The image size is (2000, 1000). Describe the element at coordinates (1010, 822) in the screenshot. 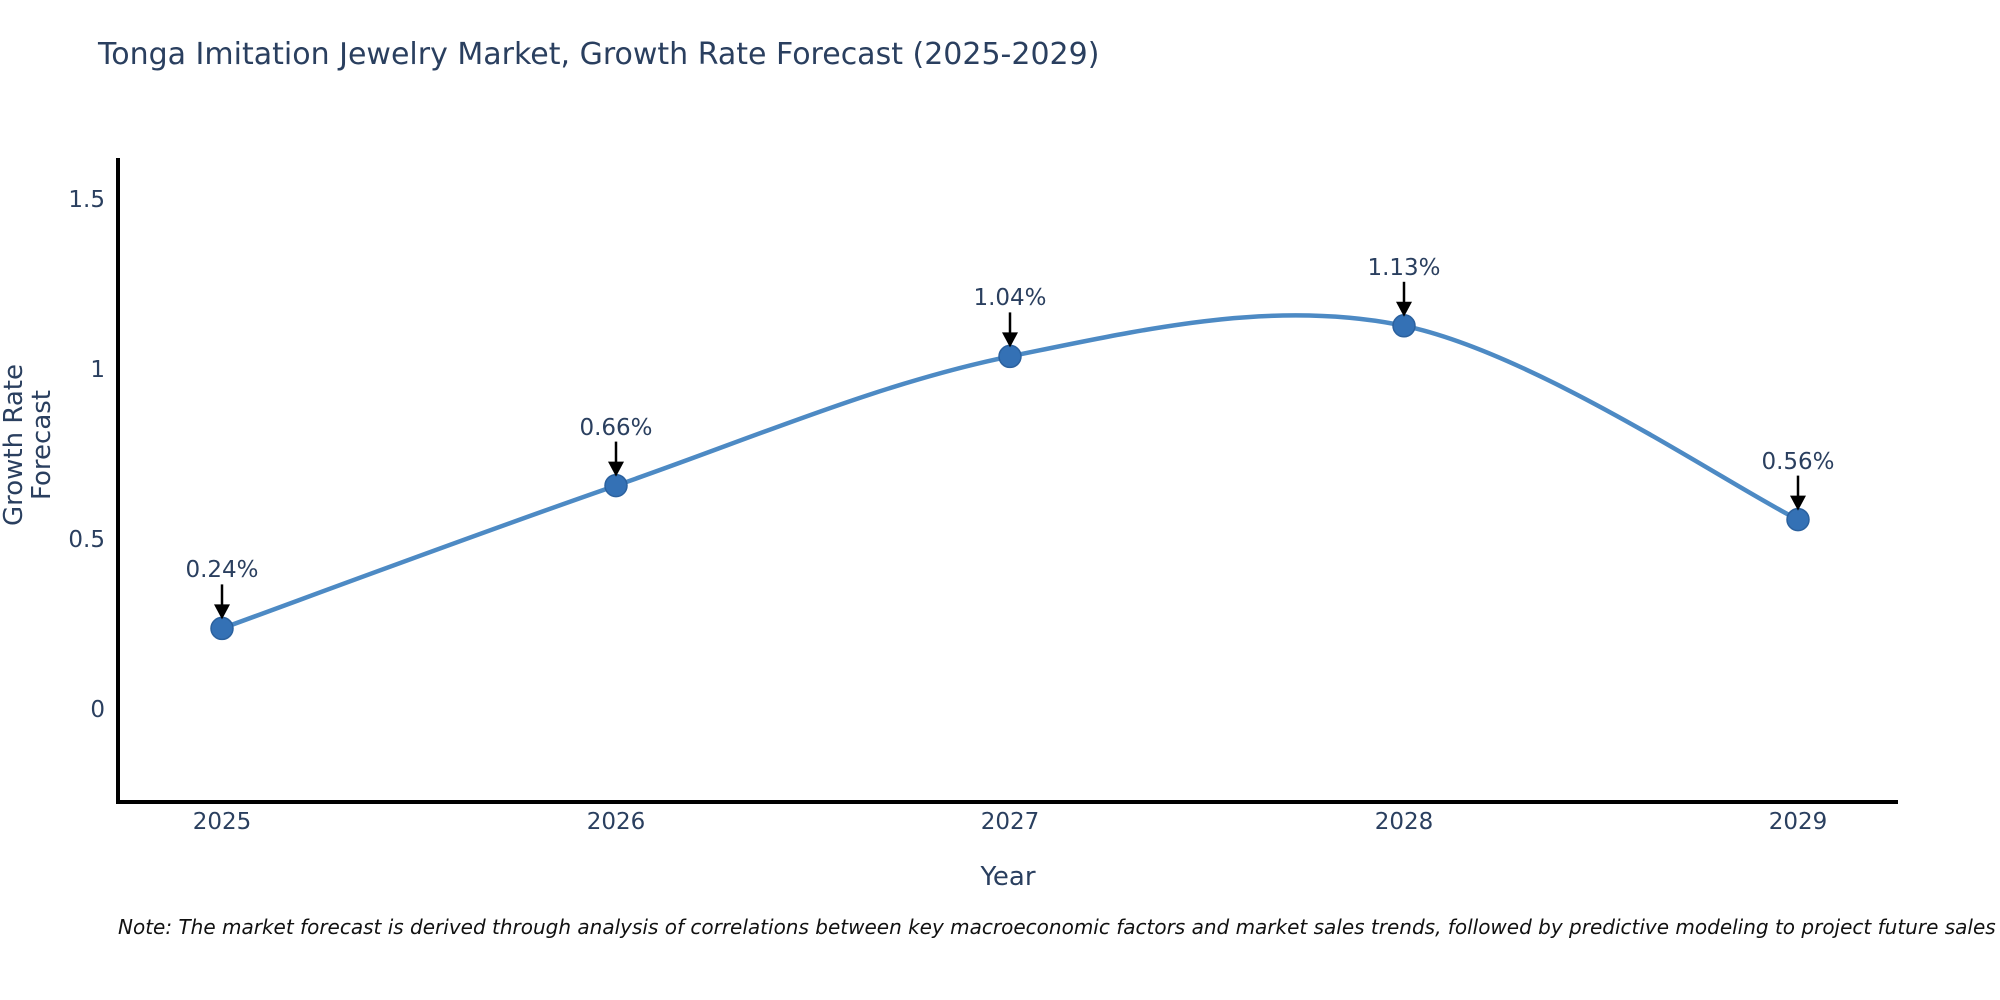

I see `x-axis-tick-label: 2027` at that location.